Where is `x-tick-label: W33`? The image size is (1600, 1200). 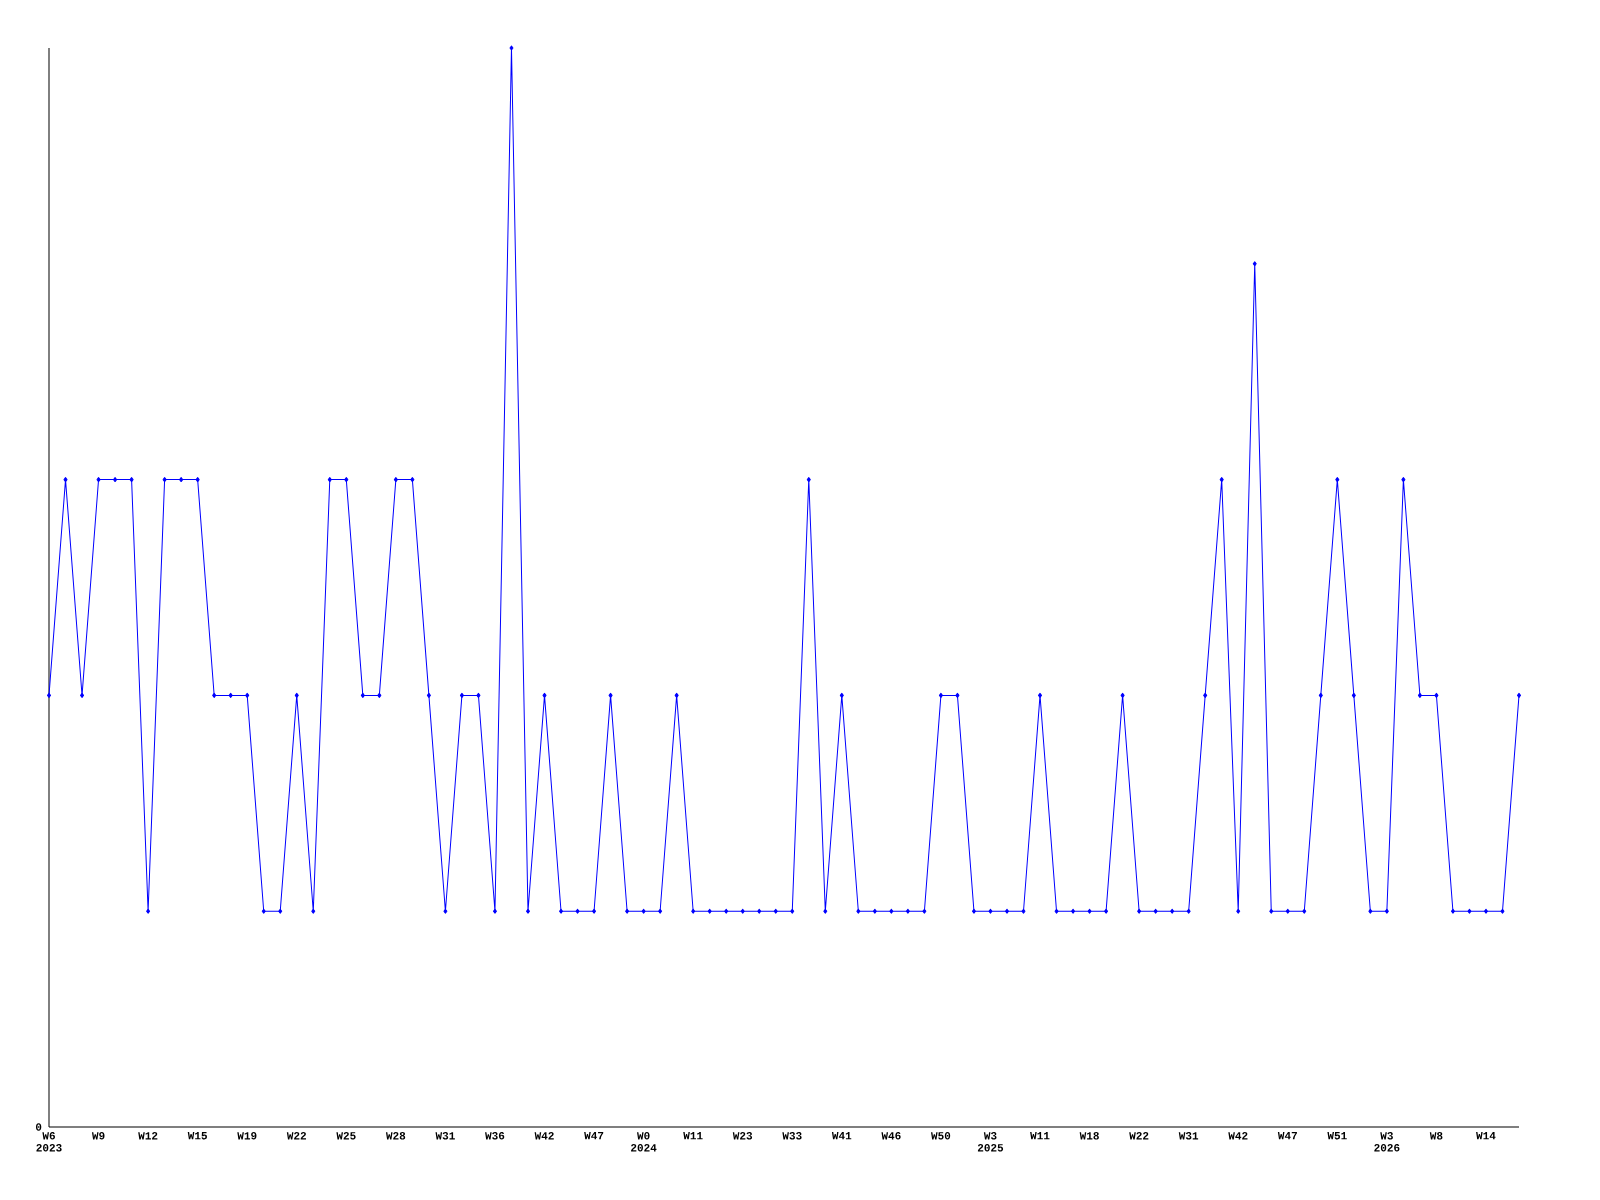 x-tick-label: W33 is located at coordinates (792, 1136).